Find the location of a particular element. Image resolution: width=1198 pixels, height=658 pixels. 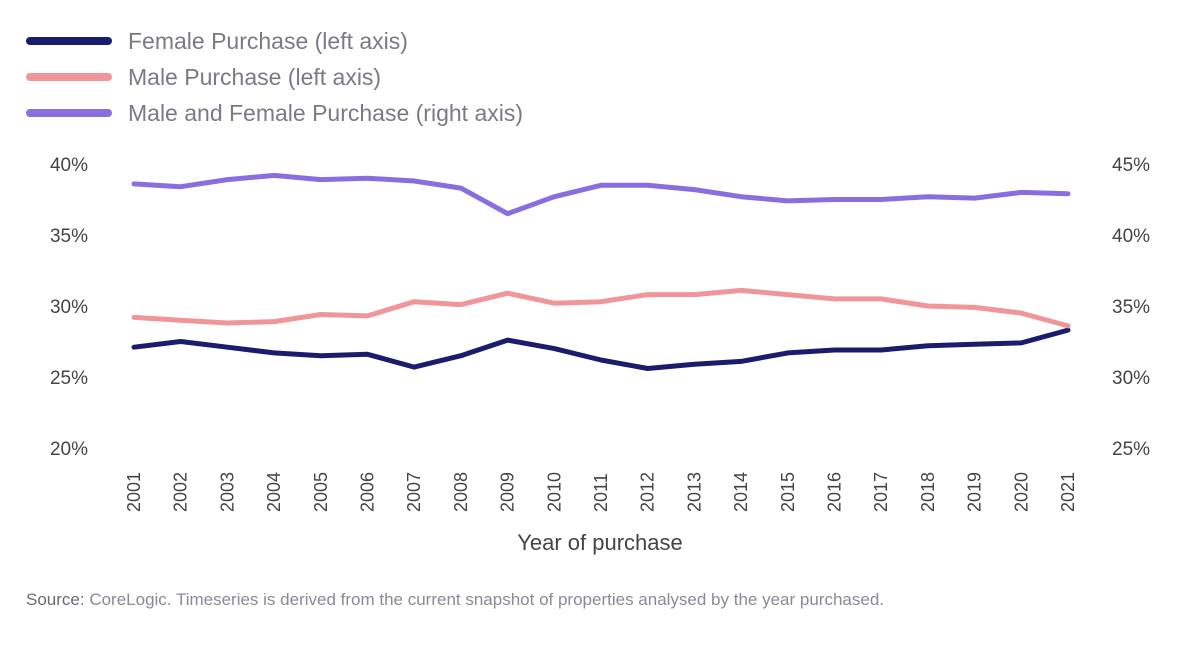

legend-label-3: Male and Female Purchase (right axis) is located at coordinates (325, 113).